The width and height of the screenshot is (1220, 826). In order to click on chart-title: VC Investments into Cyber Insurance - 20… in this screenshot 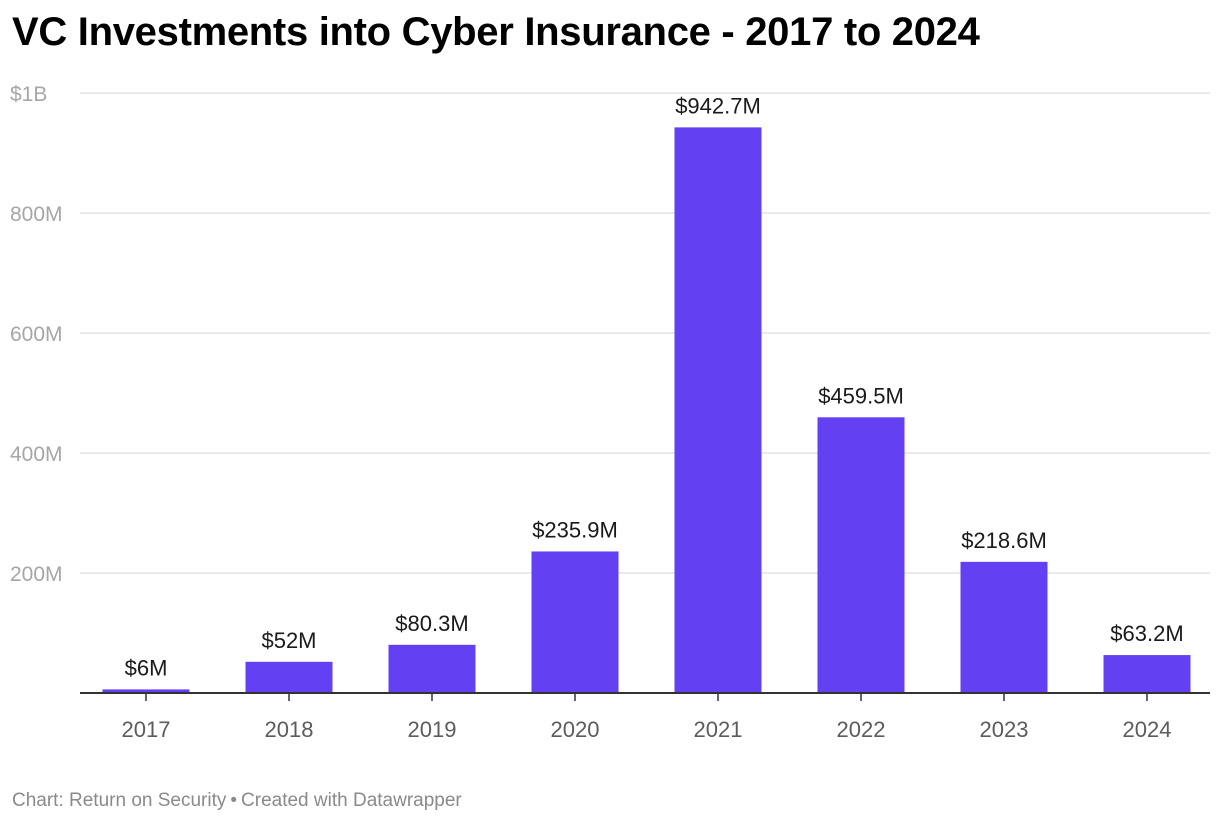, I will do `click(496, 32)`.